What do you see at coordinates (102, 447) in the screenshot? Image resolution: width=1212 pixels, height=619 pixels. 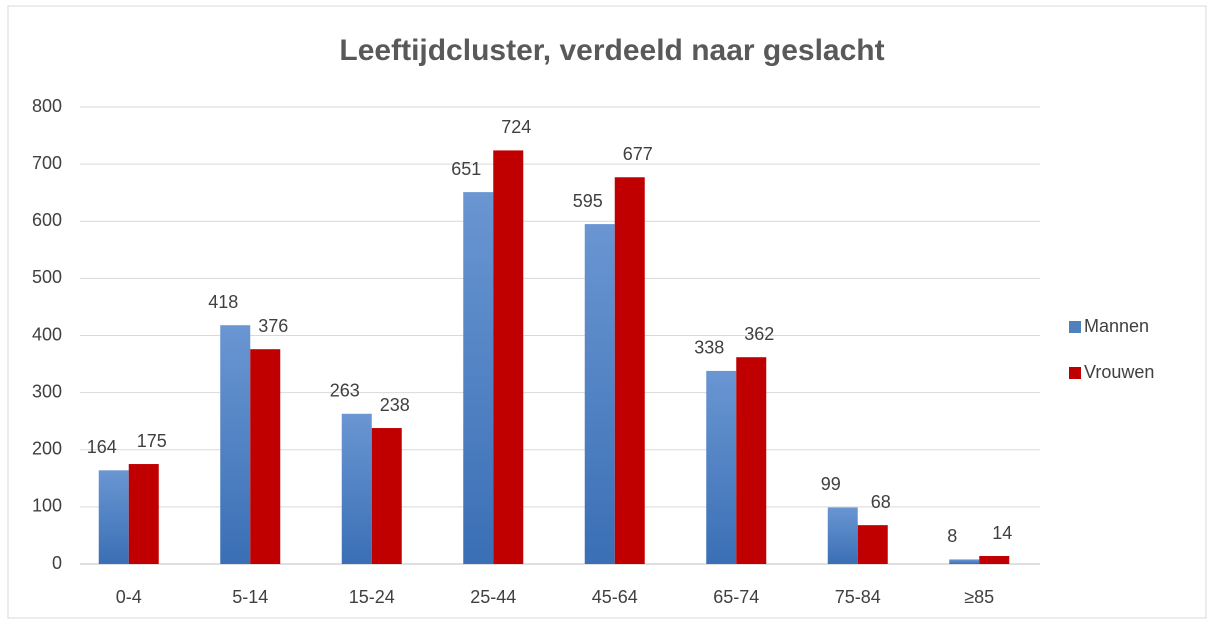 I see `data-label: 164` at bounding box center [102, 447].